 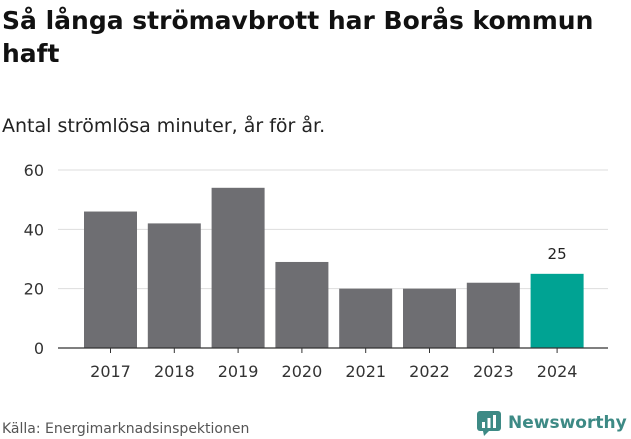 What do you see at coordinates (567, 423) in the screenshot?
I see `brand-name: Newsworthy` at bounding box center [567, 423].